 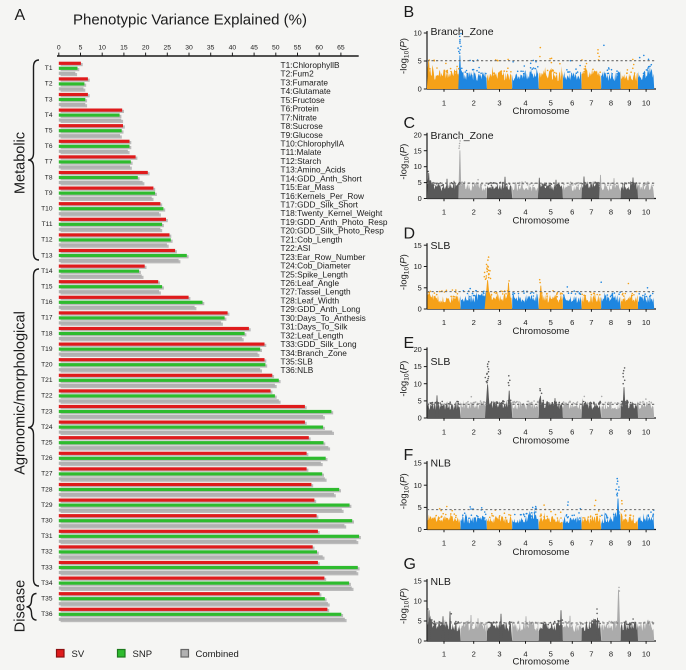 I want to click on svg-text: Combined, so click(x=217, y=654).